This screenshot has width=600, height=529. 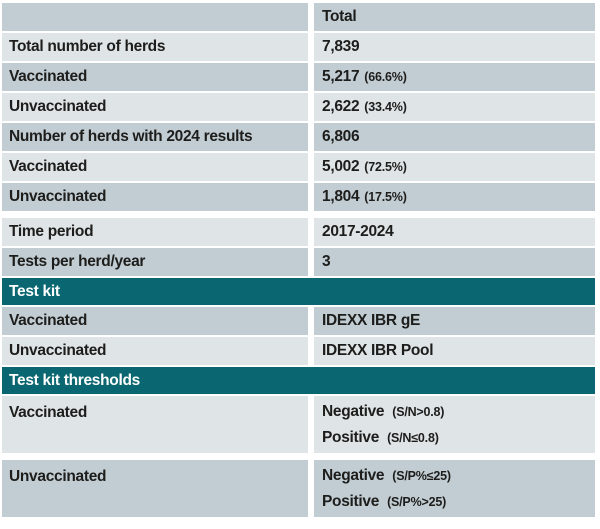 I want to click on value-number: 1,804, so click(x=341, y=196).